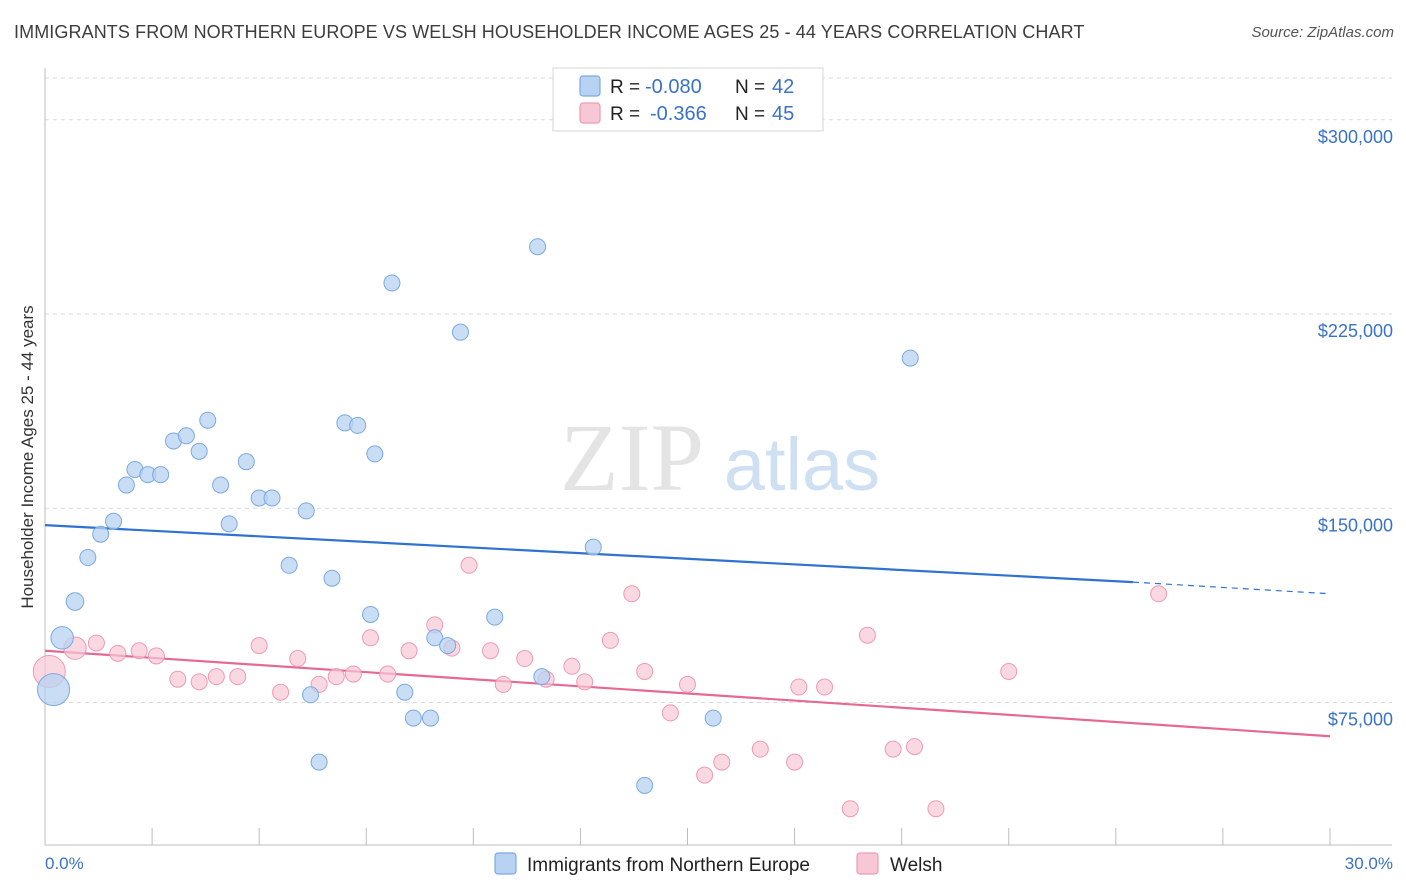 The height and width of the screenshot is (892, 1406). Describe the element at coordinates (916, 865) in the screenshot. I see `series-legend-label-pink: Welsh` at that location.